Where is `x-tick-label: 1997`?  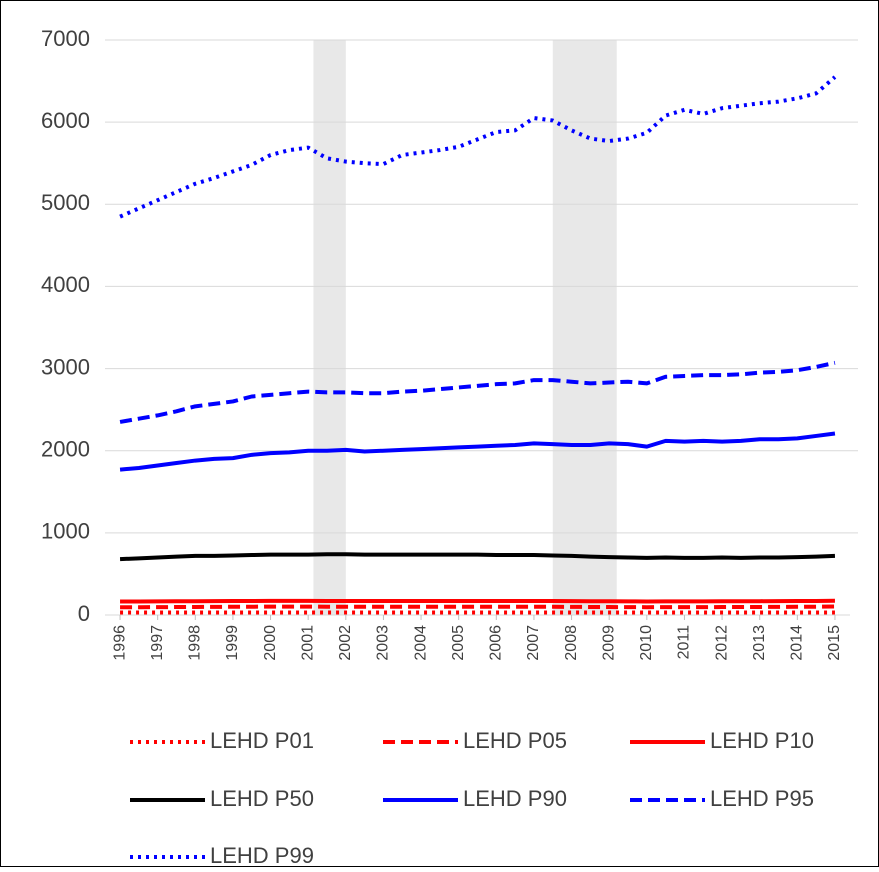
x-tick-label: 1997 is located at coordinates (157, 643).